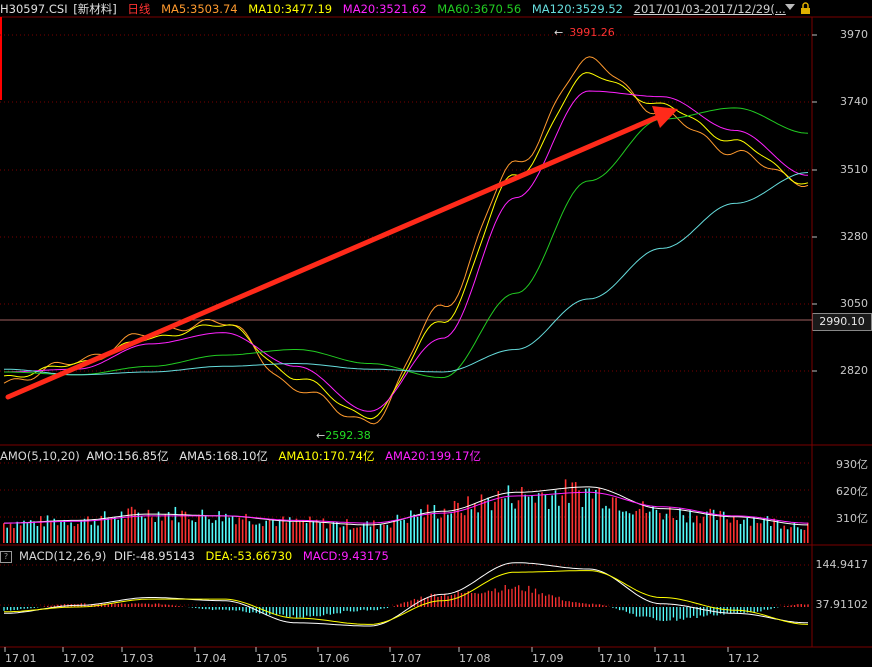  What do you see at coordinates (139, 9) in the screenshot?
I see `period-label: 日线` at bounding box center [139, 9].